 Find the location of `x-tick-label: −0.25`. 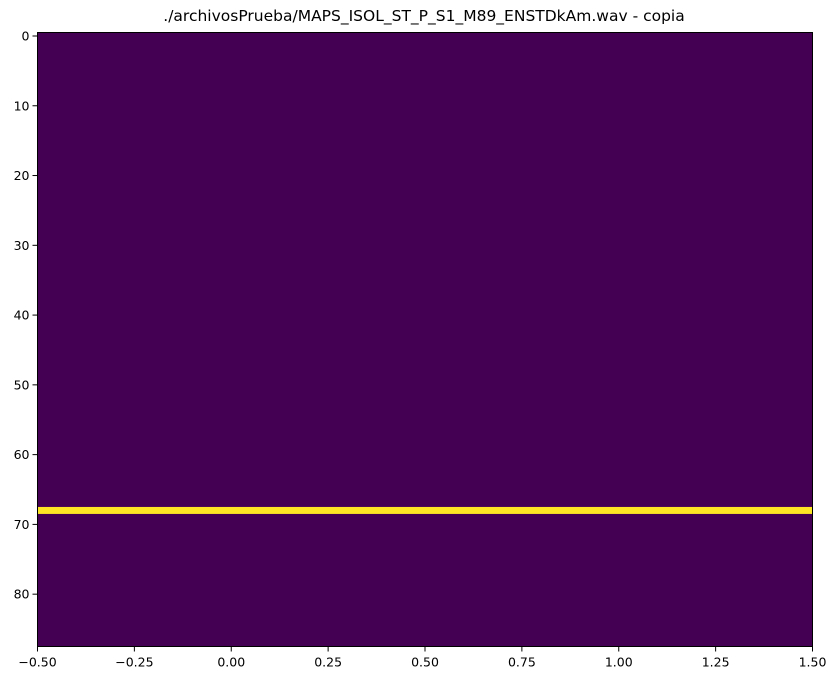

x-tick-label: −0.25 is located at coordinates (134, 662).